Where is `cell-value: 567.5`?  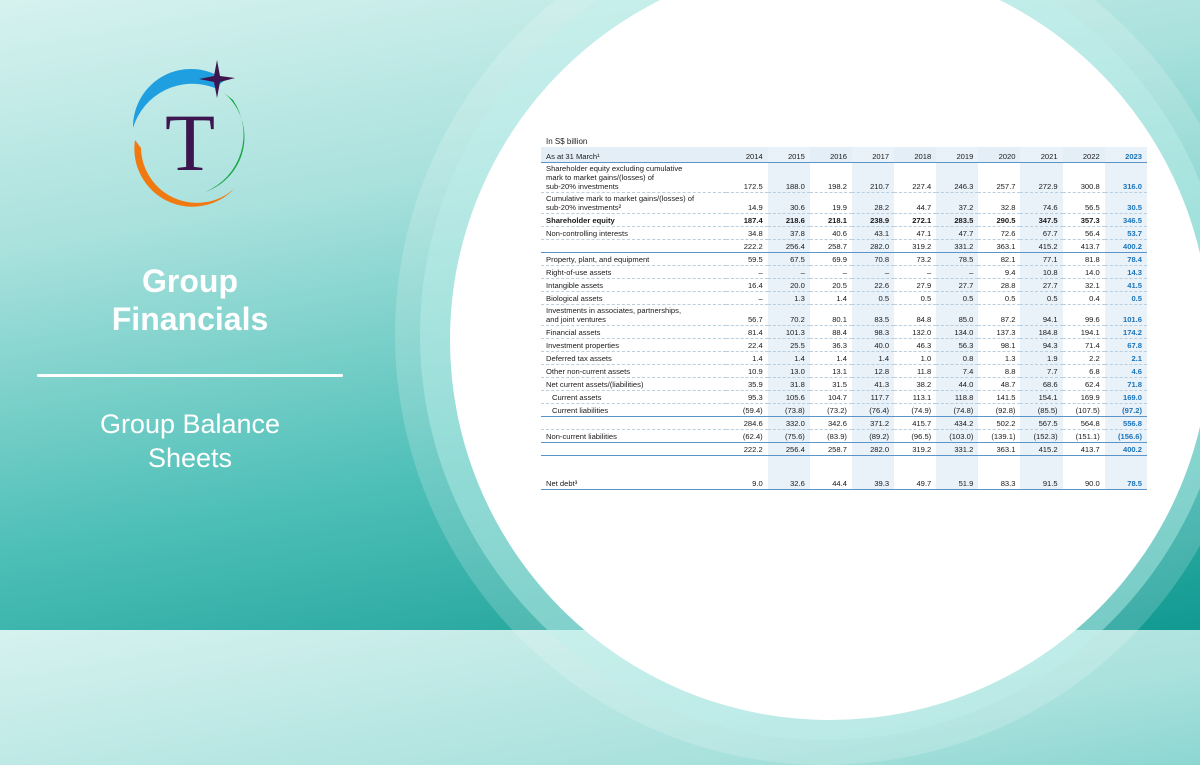
cell-value: 567.5 is located at coordinates (1041, 423).